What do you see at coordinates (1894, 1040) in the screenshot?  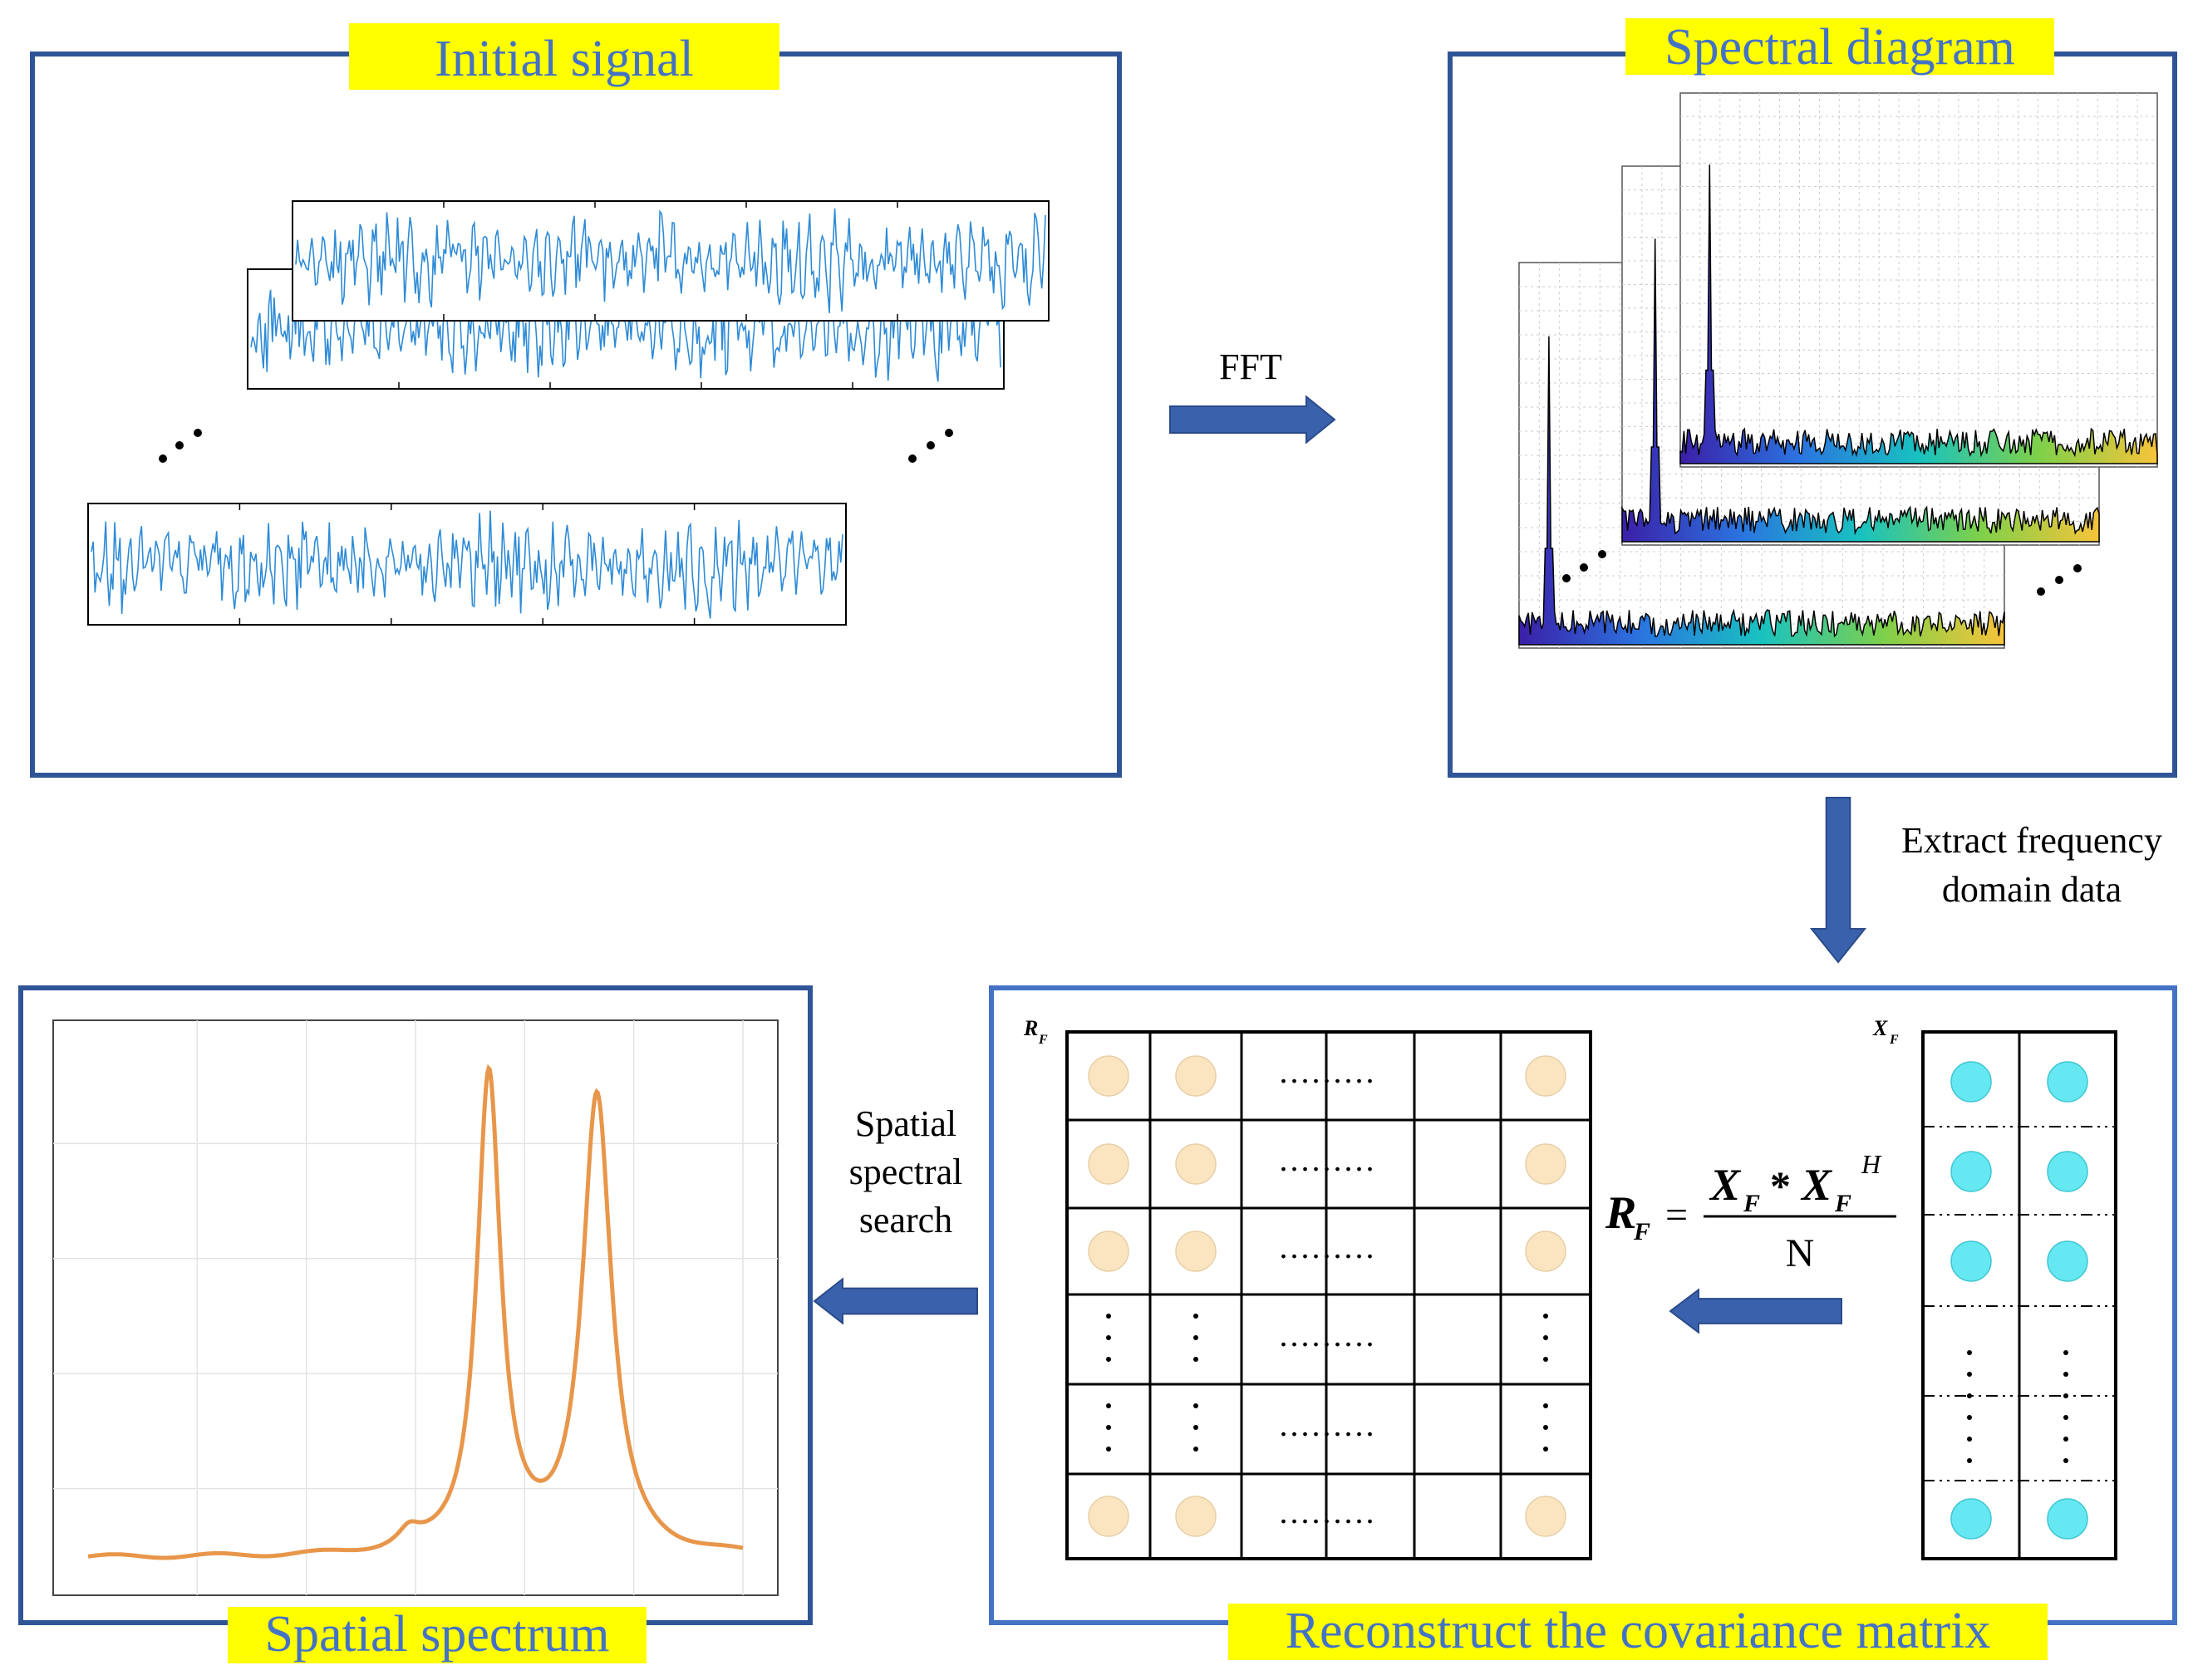 I see `x-matrix-label-sub: F` at bounding box center [1894, 1040].